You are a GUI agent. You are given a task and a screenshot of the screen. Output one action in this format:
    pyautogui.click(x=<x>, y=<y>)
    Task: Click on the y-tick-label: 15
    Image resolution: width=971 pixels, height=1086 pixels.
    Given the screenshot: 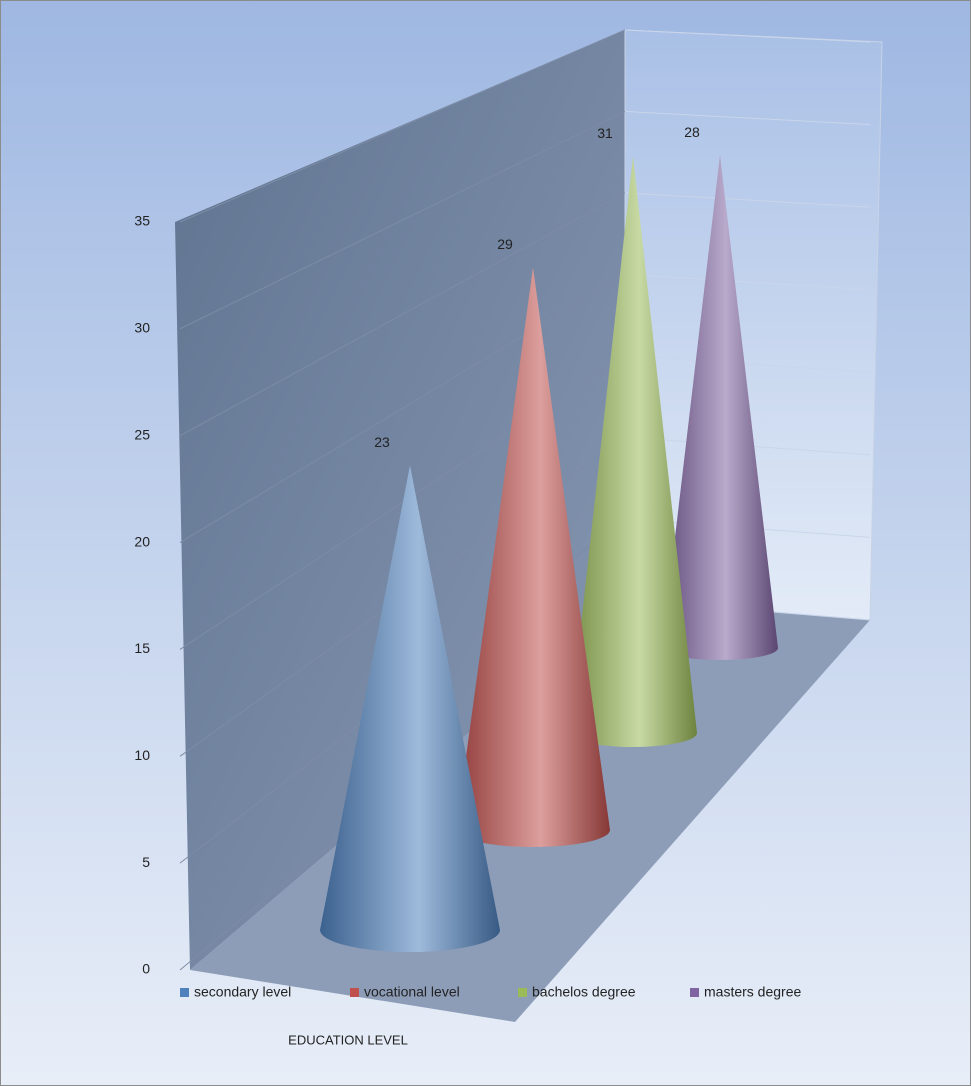 What is the action you would take?
    pyautogui.click(x=142, y=648)
    